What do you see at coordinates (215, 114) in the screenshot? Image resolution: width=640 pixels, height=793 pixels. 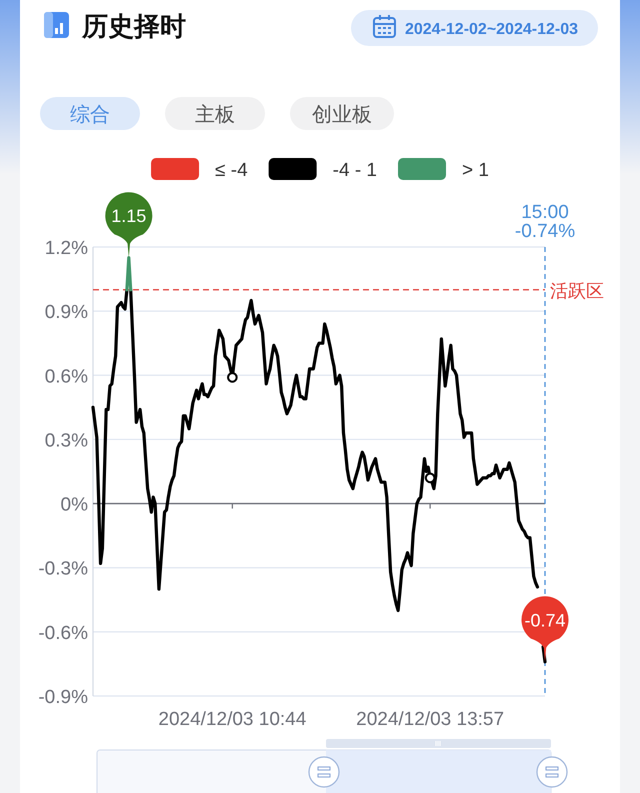 I see `text: 主板` at bounding box center [215, 114].